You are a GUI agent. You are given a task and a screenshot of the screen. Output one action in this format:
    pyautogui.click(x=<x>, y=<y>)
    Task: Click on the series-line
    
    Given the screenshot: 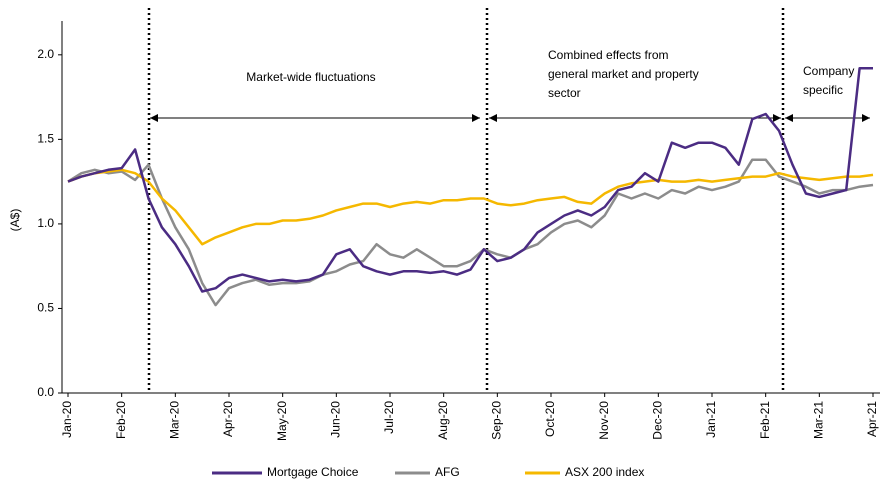 What is the action you would take?
    pyautogui.click(x=470, y=207)
    